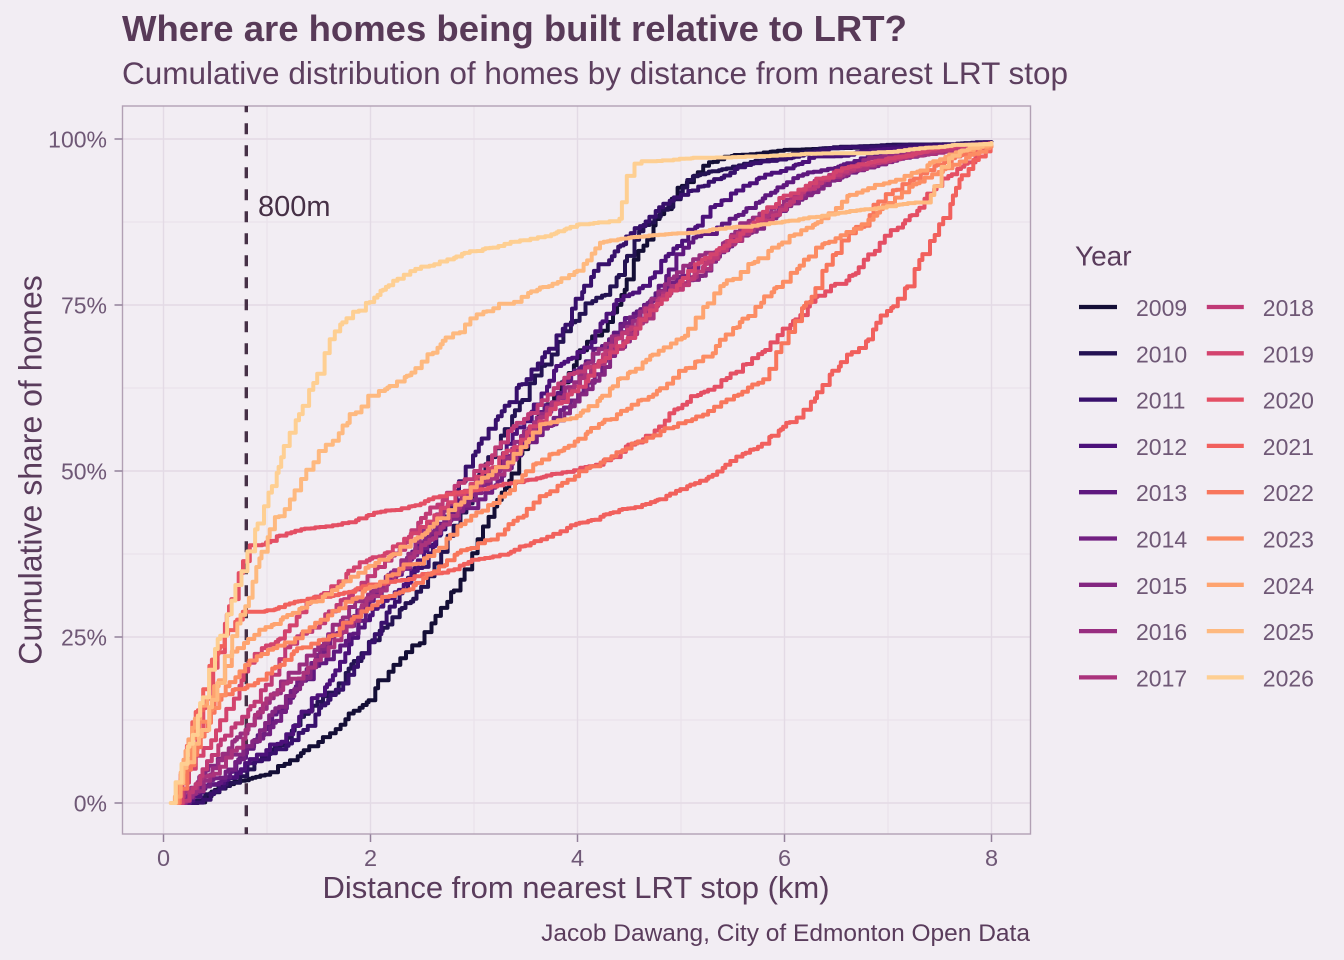 The width and height of the screenshot is (1344, 960). I want to click on svg-text: Cumulative share of homes, so click(31, 470).